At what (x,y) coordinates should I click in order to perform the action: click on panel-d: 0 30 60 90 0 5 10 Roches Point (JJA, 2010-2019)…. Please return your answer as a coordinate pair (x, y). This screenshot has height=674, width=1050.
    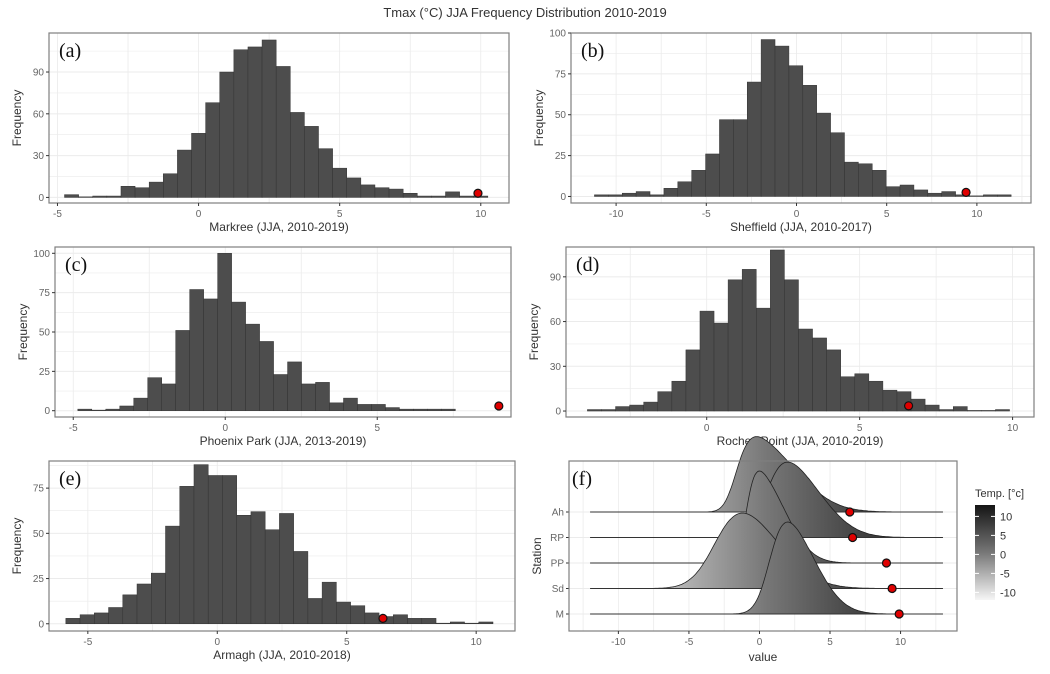
    Looking at the image, I should click on (781, 347).